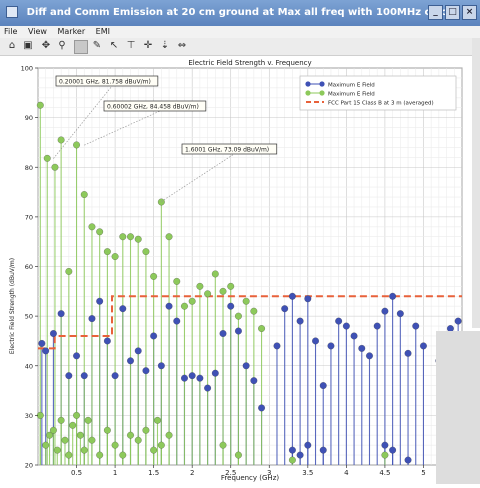  What do you see at coordinates (322, 93) in the screenshot?
I see `legend-swatch-marker` at bounding box center [322, 93].